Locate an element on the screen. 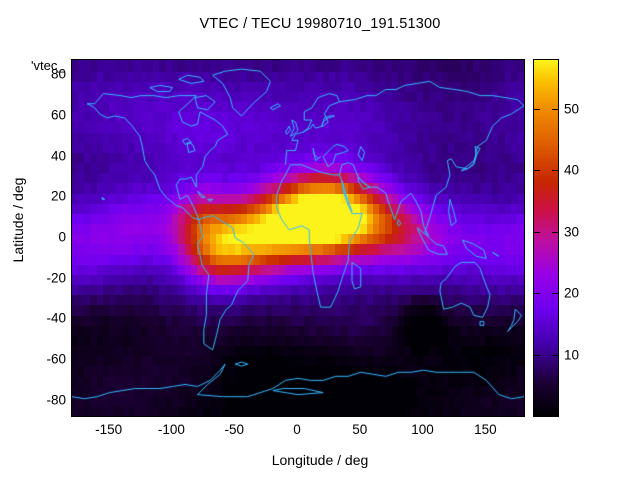 The image size is (640, 480). colorbar-tick-label: 10 is located at coordinates (572, 355).